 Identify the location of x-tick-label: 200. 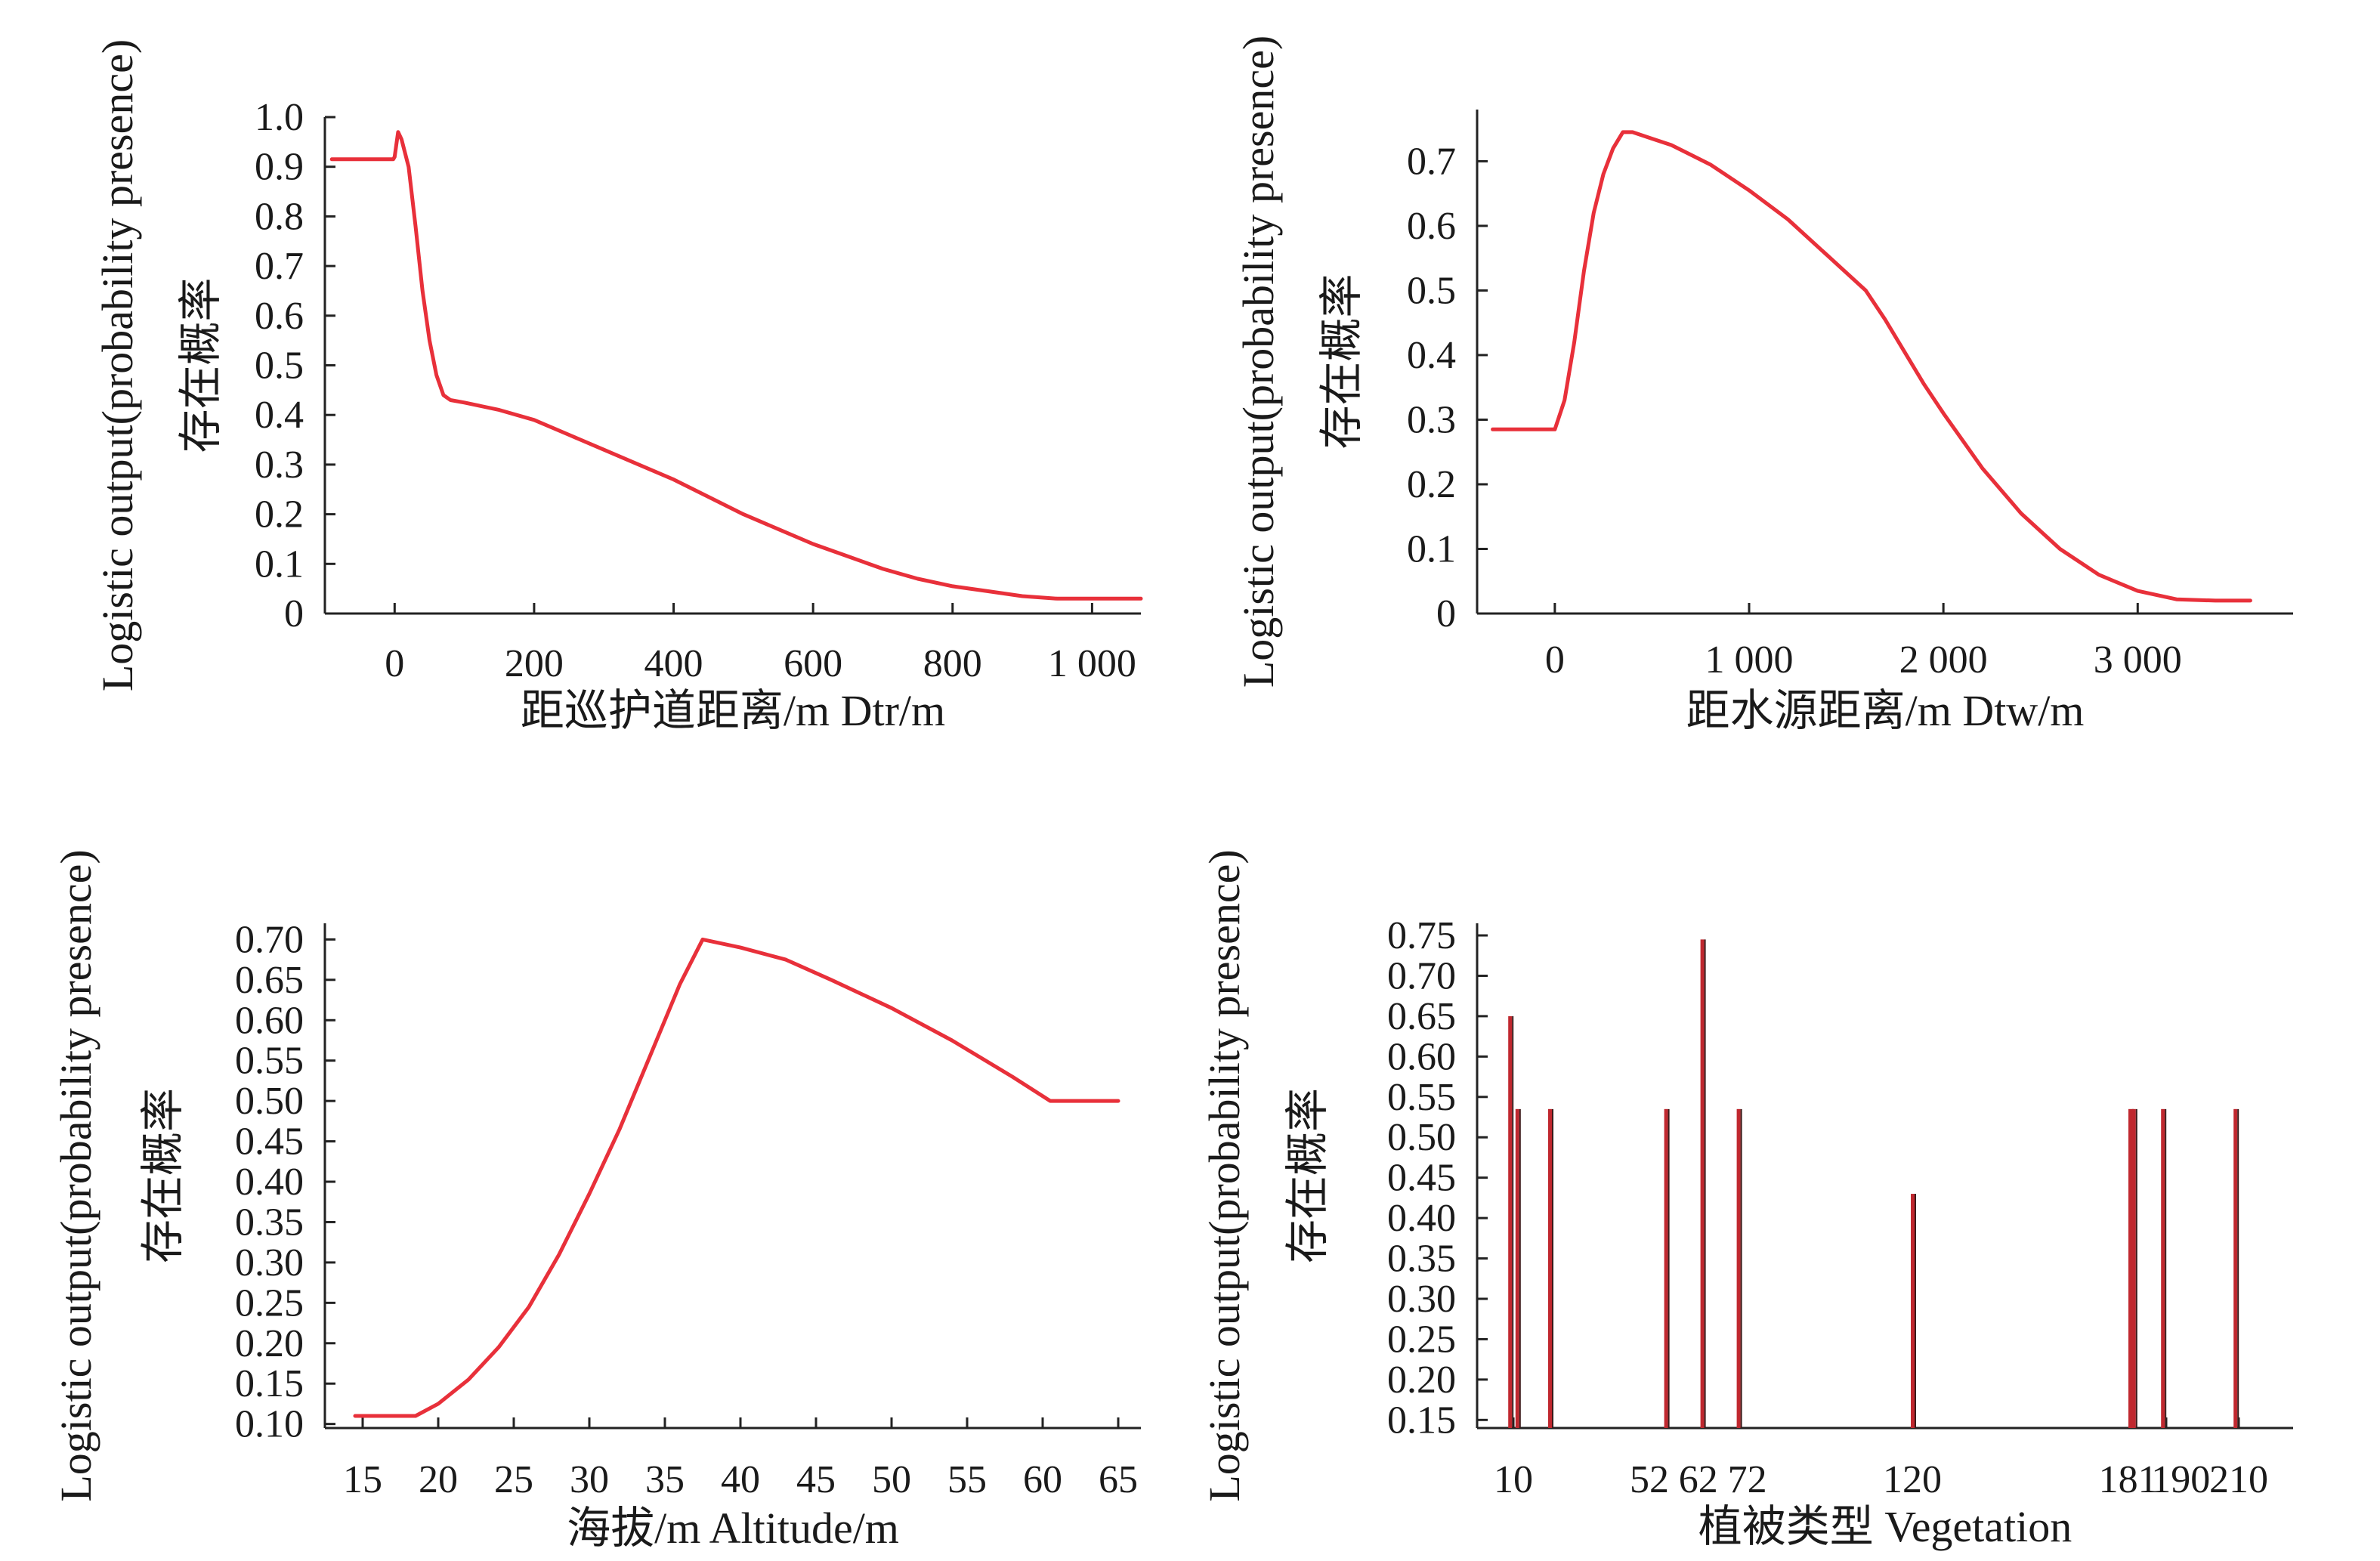
(534, 664).